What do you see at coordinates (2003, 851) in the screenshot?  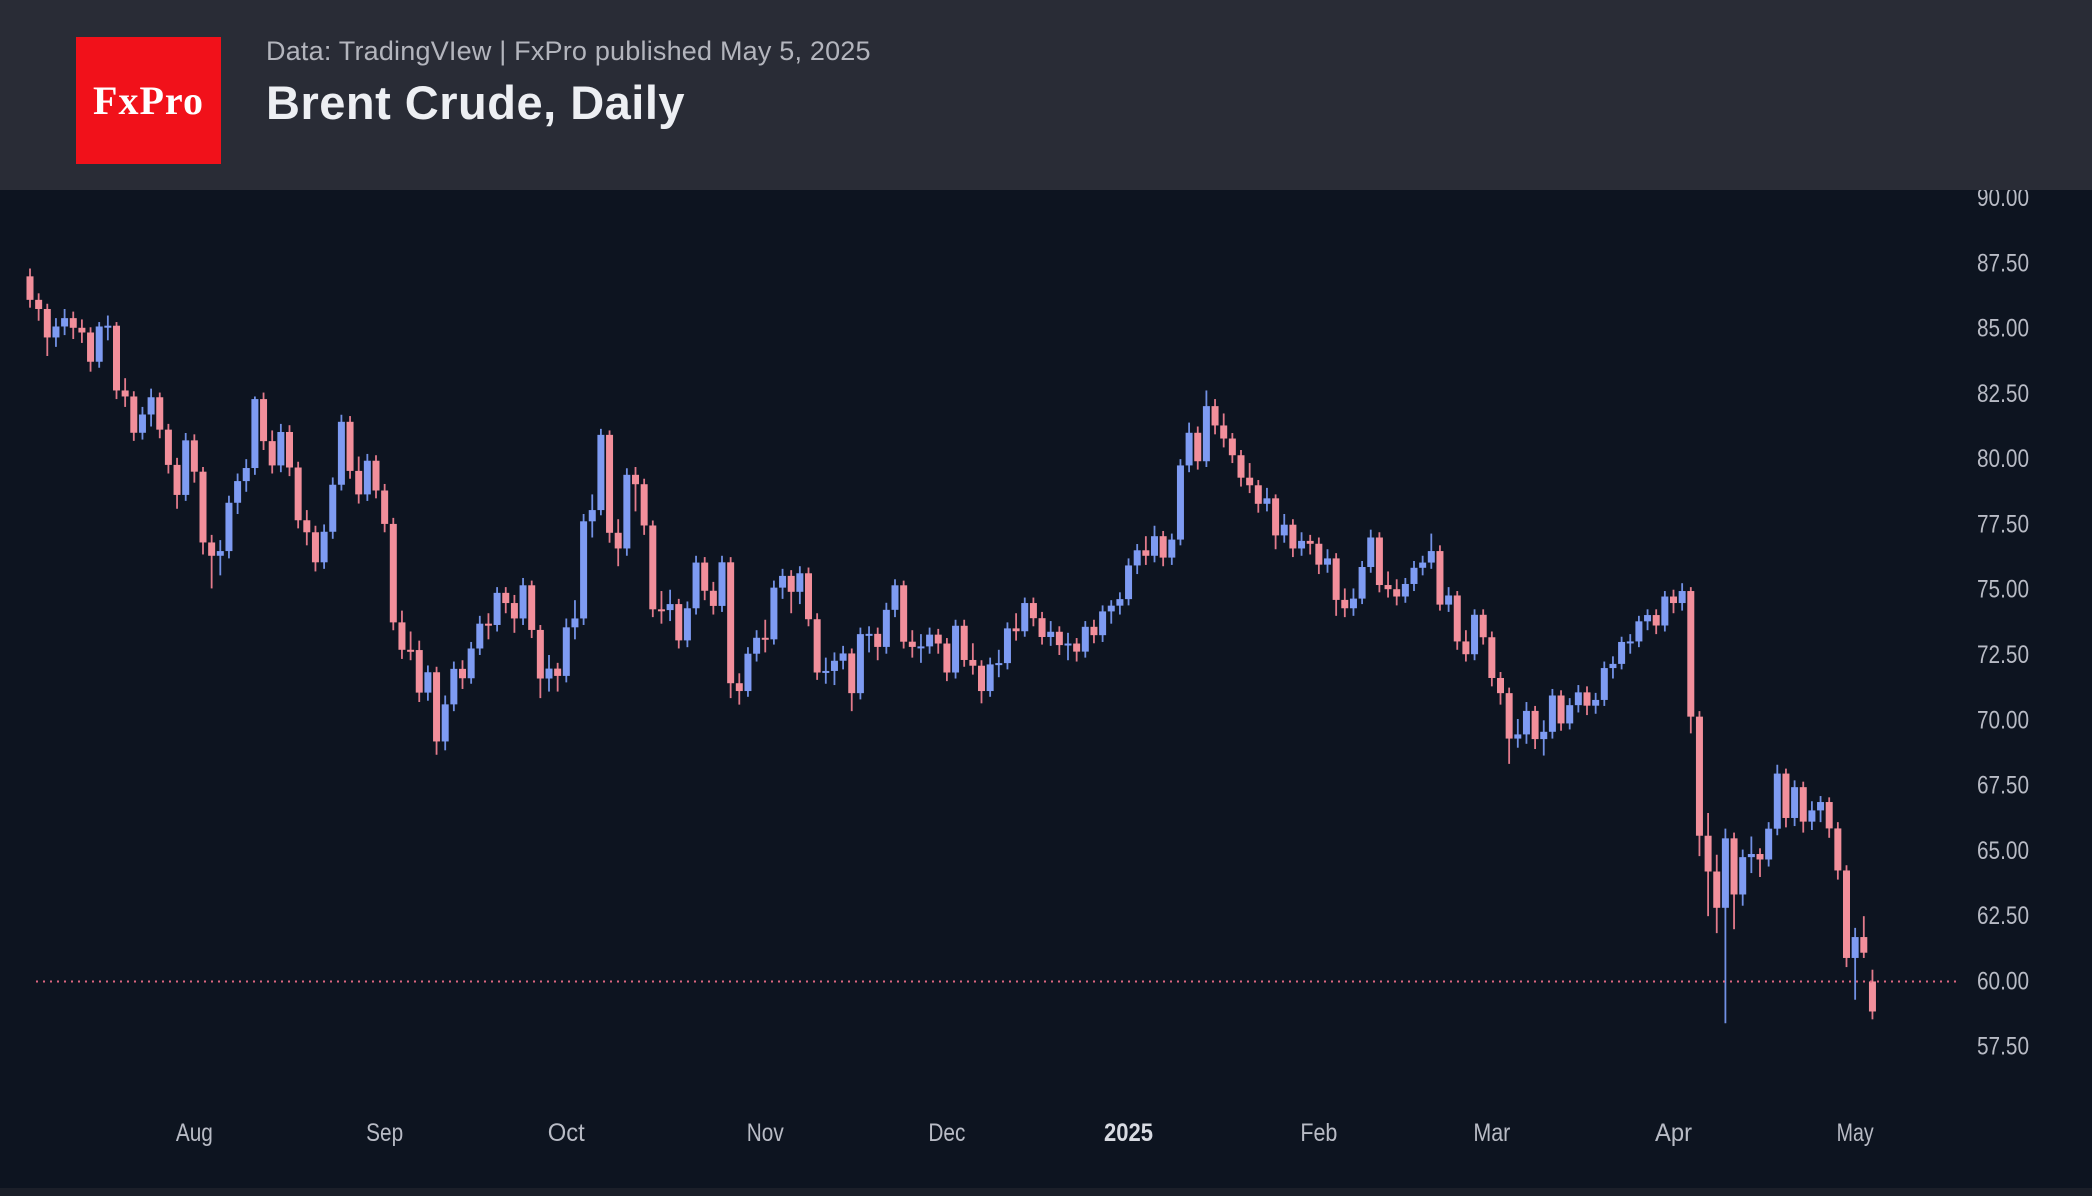 I see `y-axis-label: 65.00` at bounding box center [2003, 851].